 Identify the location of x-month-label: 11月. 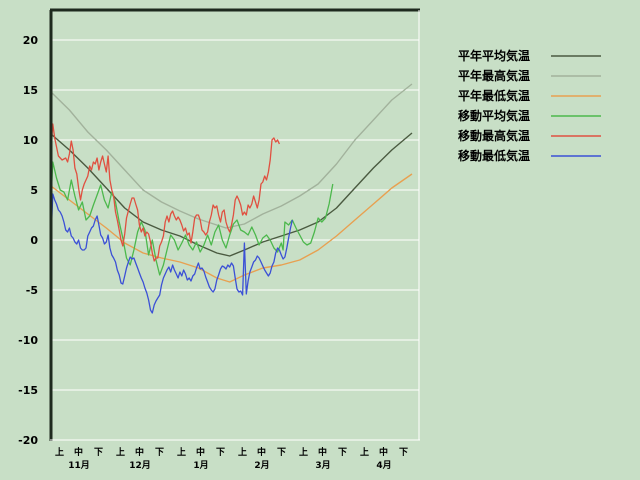
(79, 465).